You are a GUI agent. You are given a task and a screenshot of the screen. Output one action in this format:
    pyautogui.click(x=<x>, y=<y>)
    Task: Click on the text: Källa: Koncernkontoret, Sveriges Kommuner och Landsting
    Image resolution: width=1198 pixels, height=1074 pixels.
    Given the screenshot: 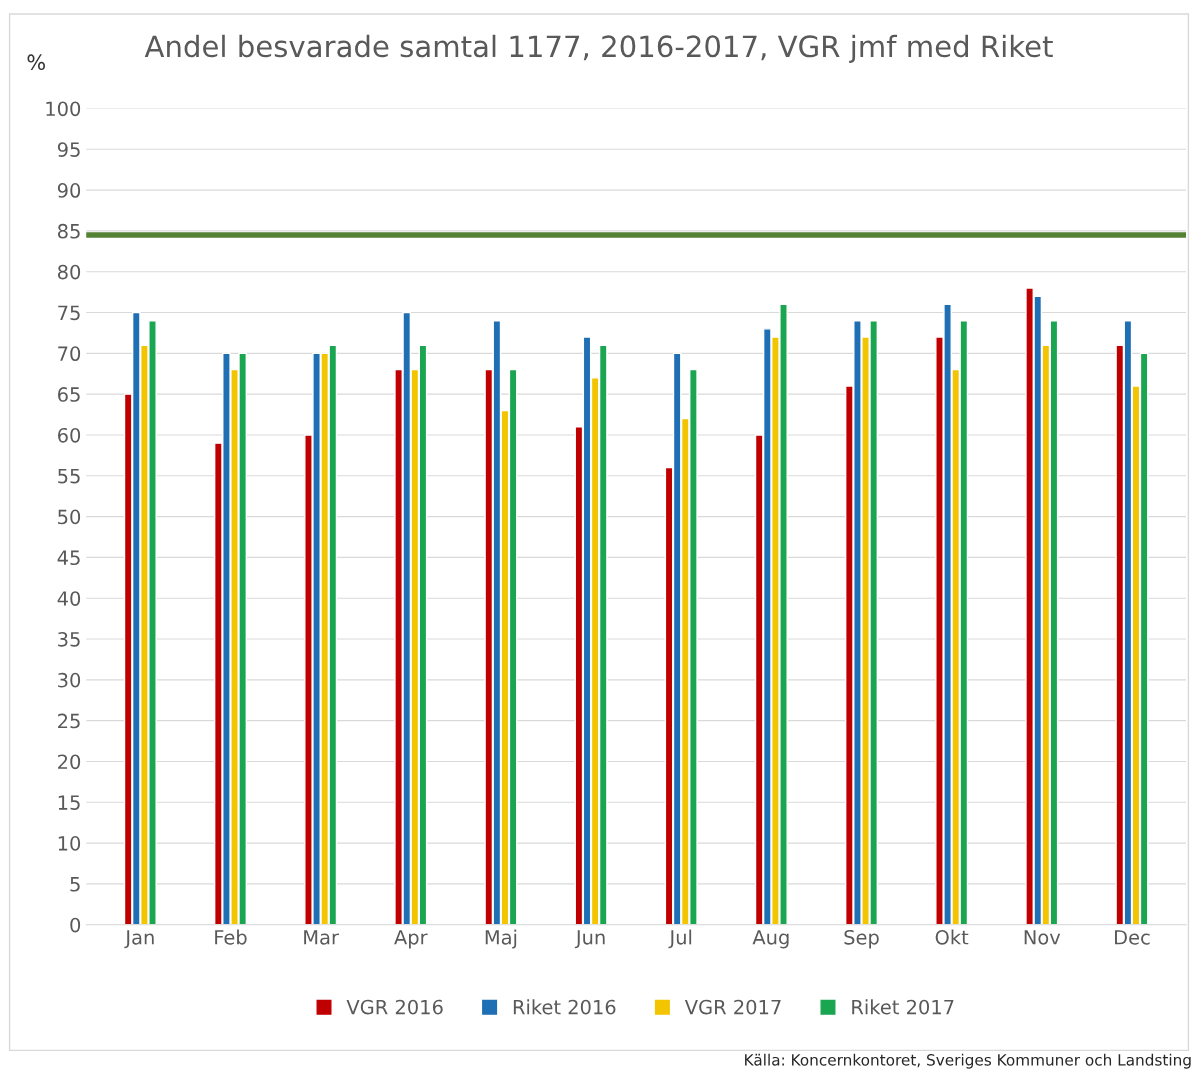 What is the action you would take?
    pyautogui.click(x=968, y=1061)
    